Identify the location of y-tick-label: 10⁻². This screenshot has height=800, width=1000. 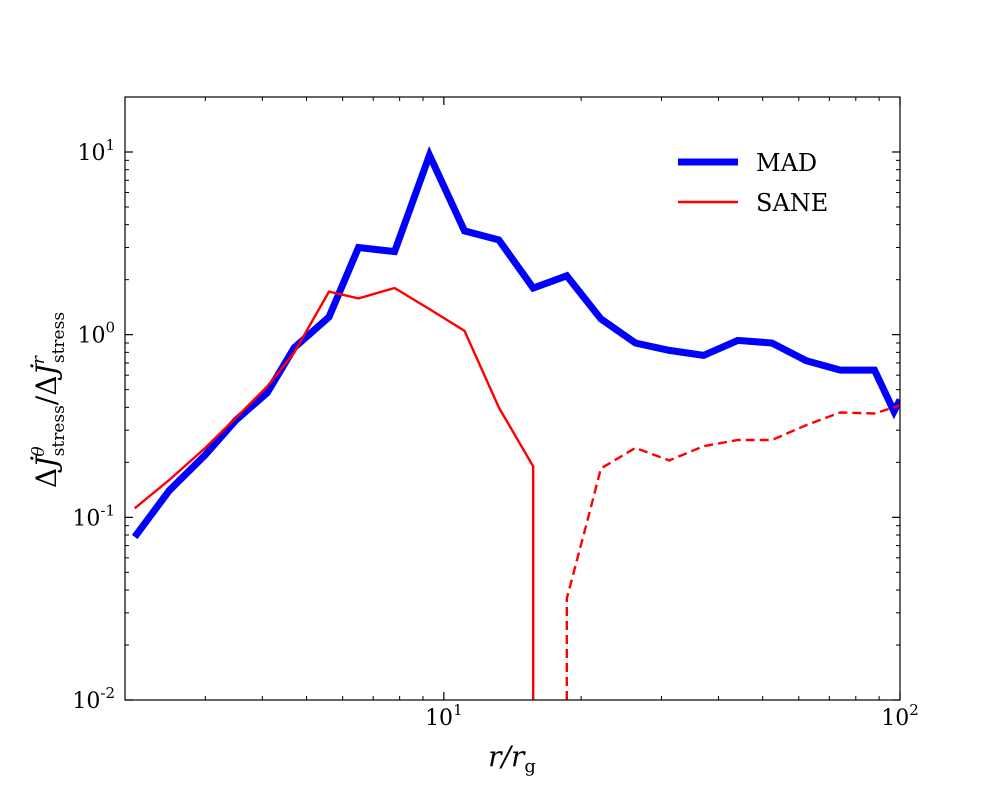
(93, 699).